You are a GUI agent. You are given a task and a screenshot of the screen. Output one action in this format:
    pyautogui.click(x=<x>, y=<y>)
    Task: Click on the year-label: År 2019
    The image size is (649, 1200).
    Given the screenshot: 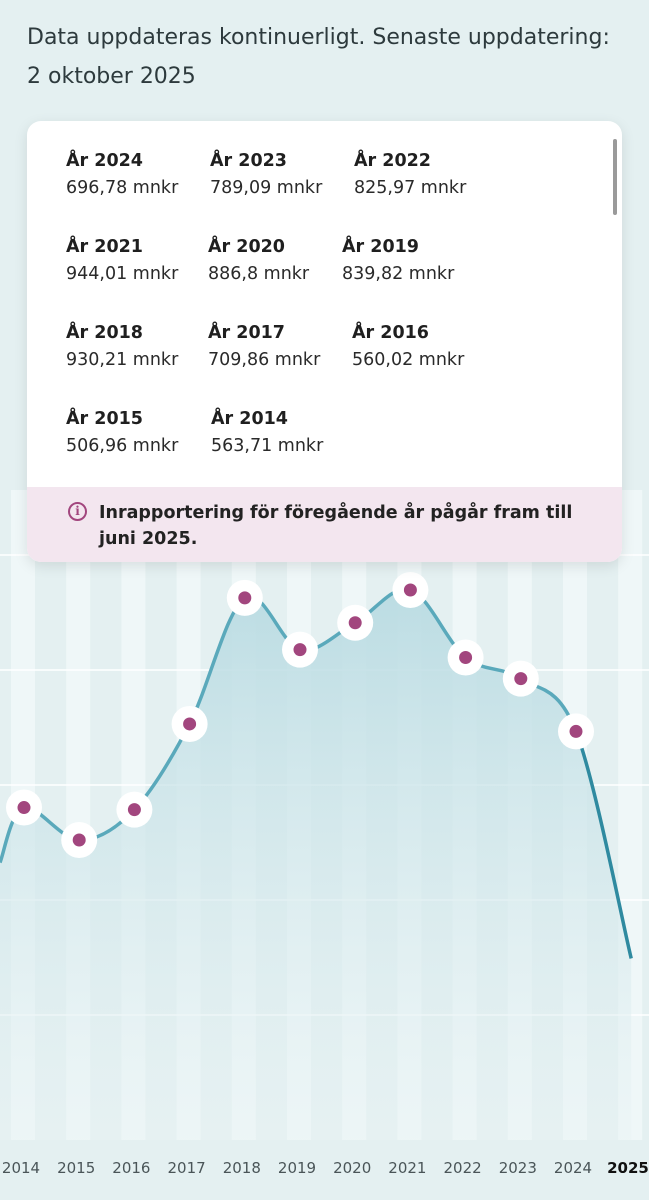 What is the action you would take?
    pyautogui.click(x=380, y=247)
    